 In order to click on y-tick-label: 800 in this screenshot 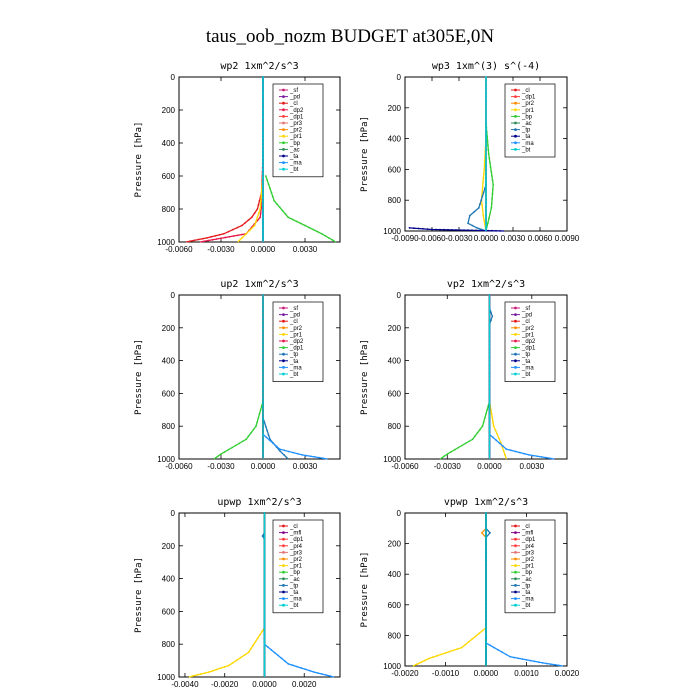, I will do `click(395, 200)`.